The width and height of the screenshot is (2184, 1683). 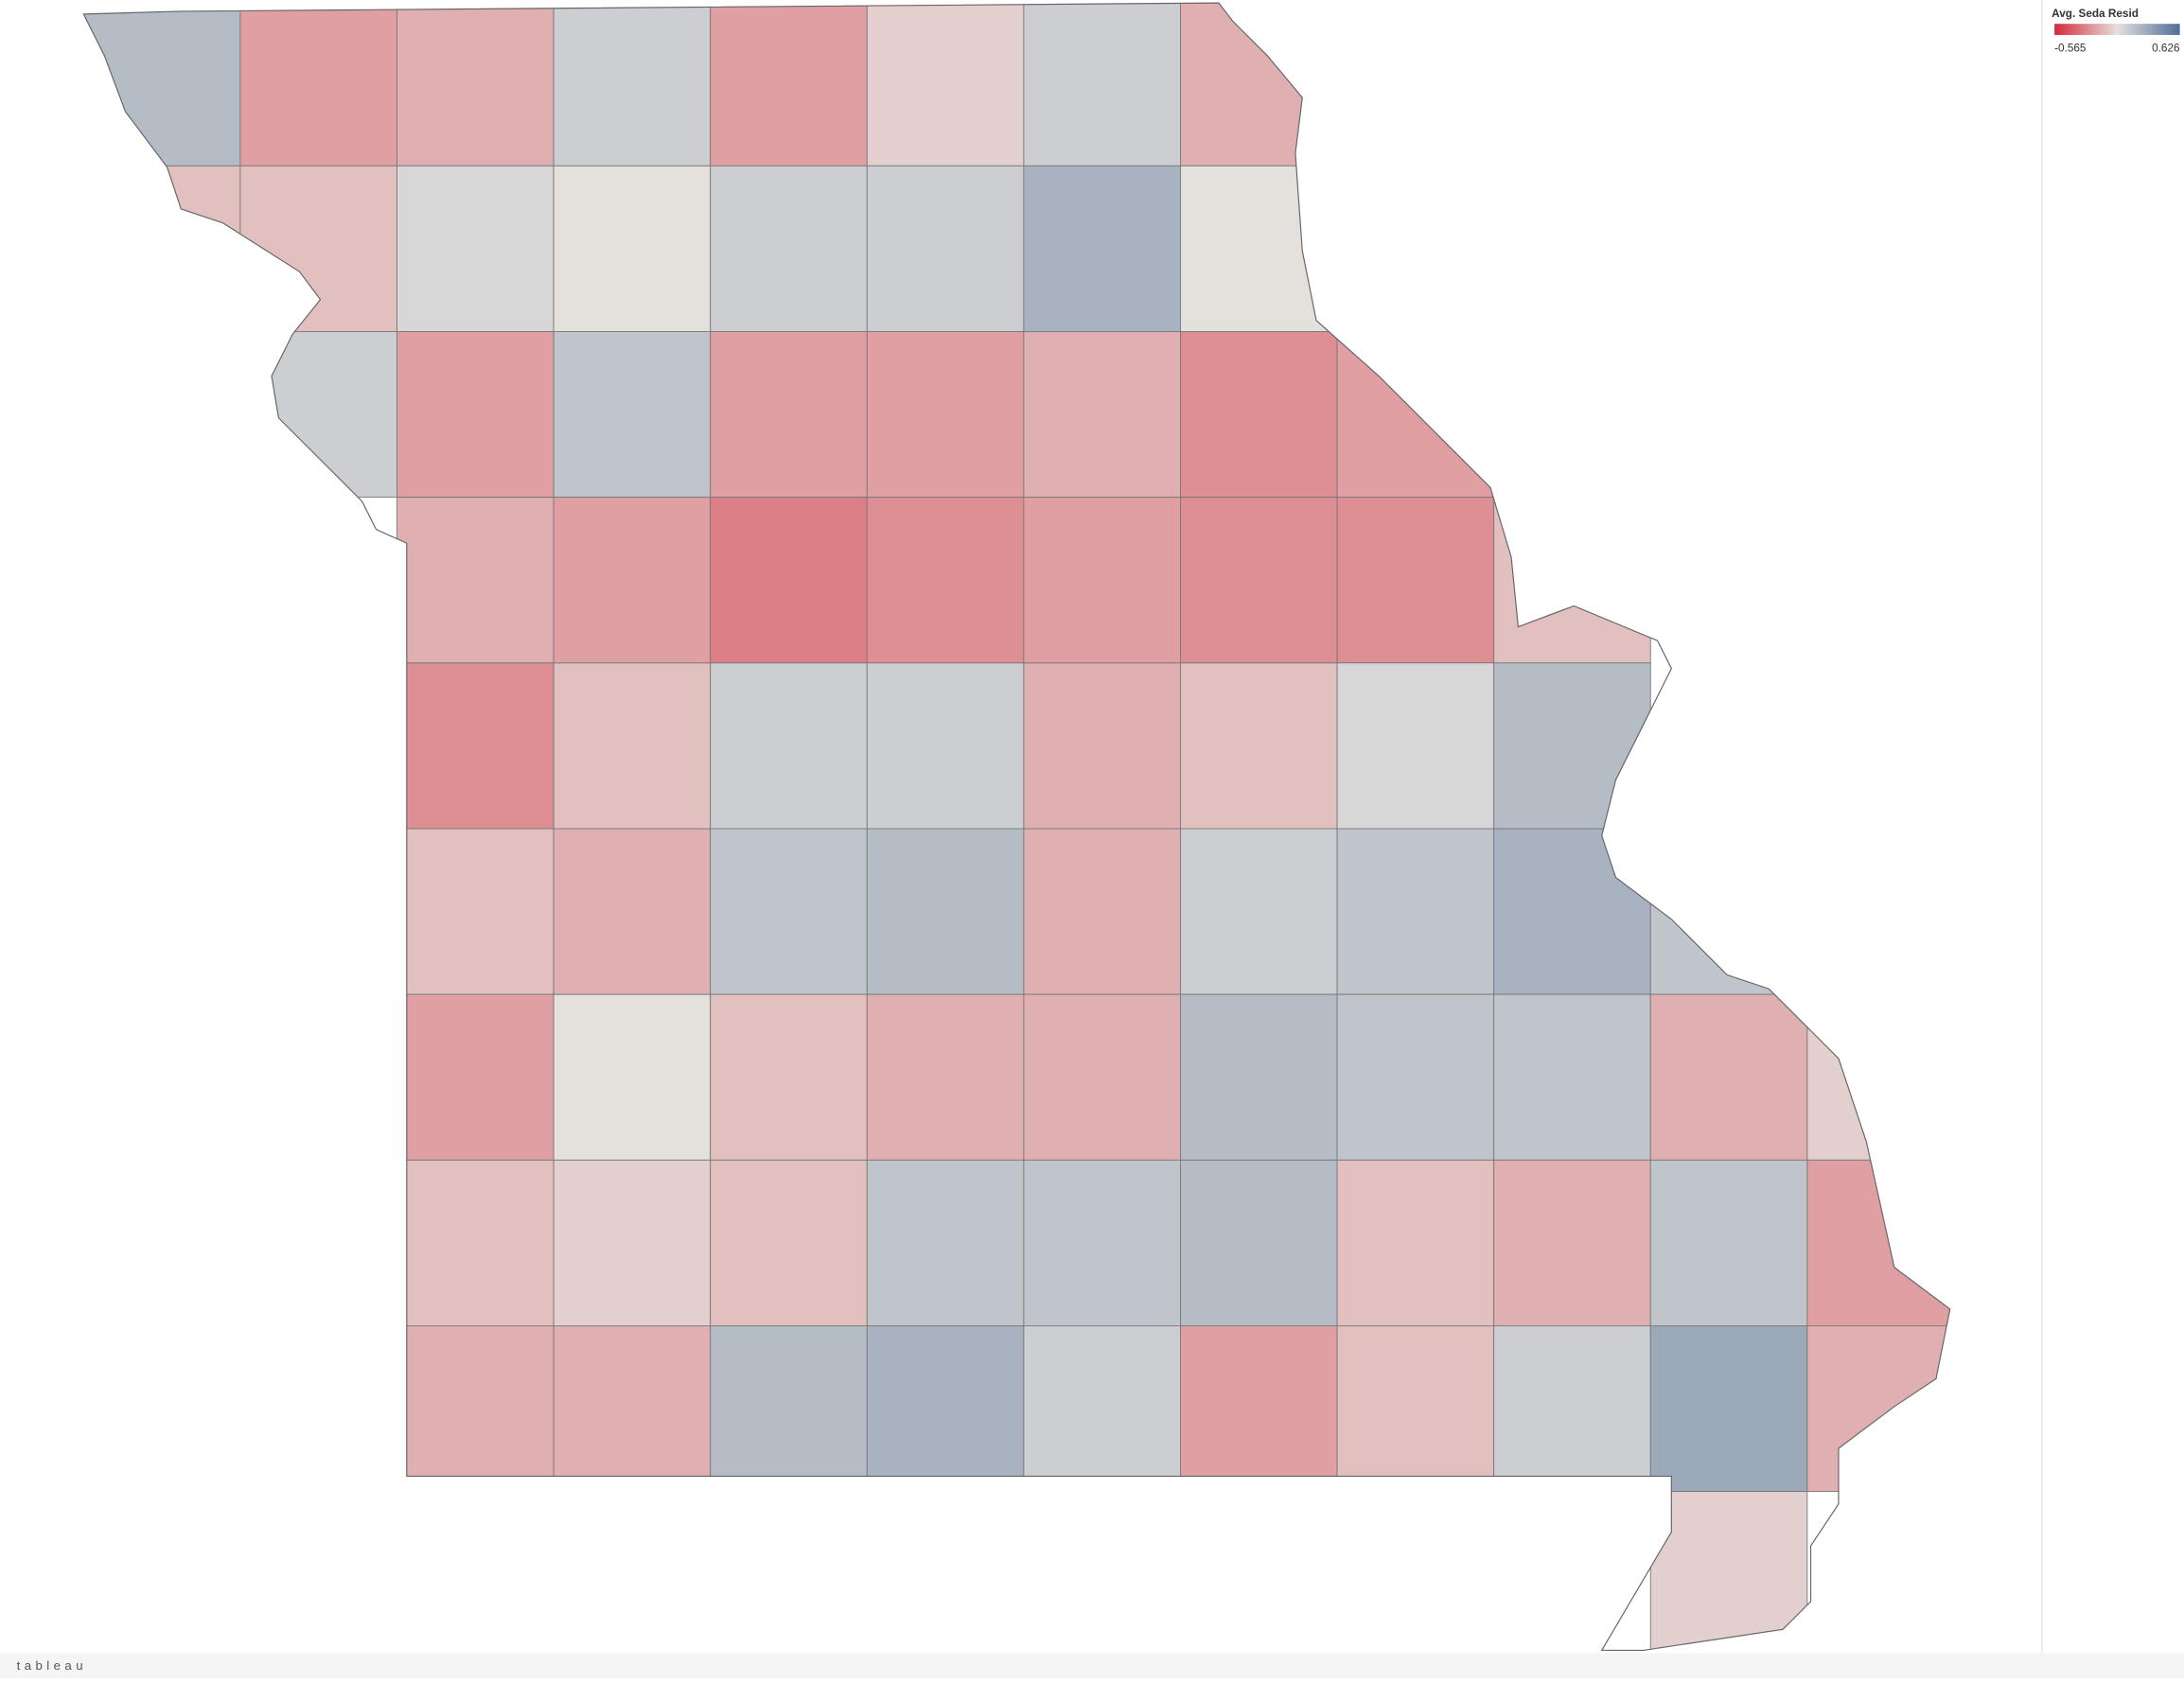 What do you see at coordinates (1092, 1666) in the screenshot?
I see `footer-bar` at bounding box center [1092, 1666].